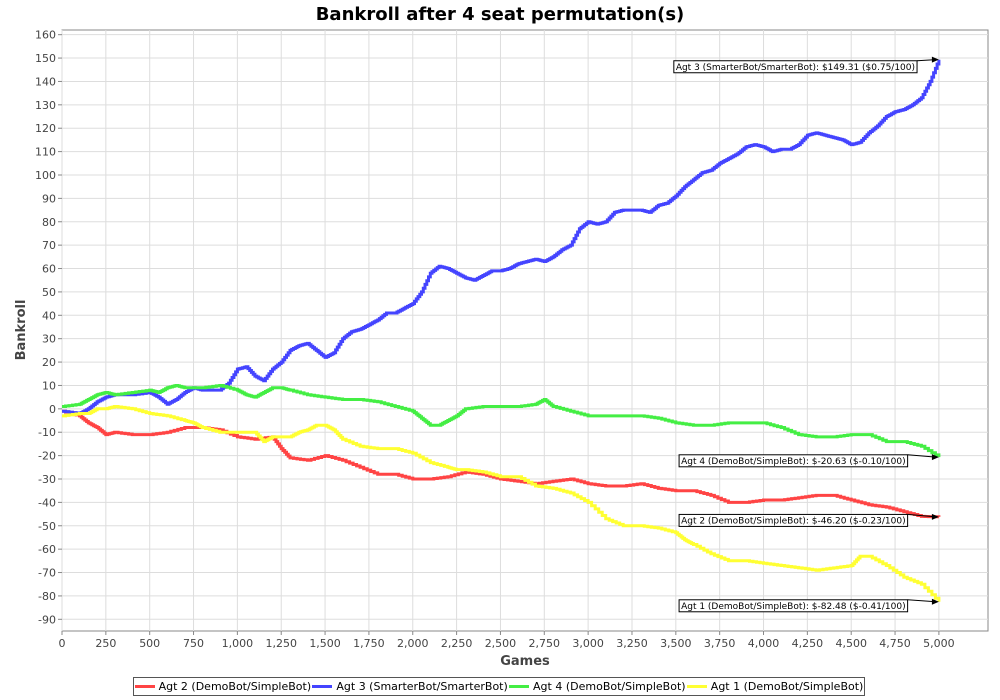  I want to click on legend-item: Agt 1 (DemoBot/SimpleBot), so click(775, 686).